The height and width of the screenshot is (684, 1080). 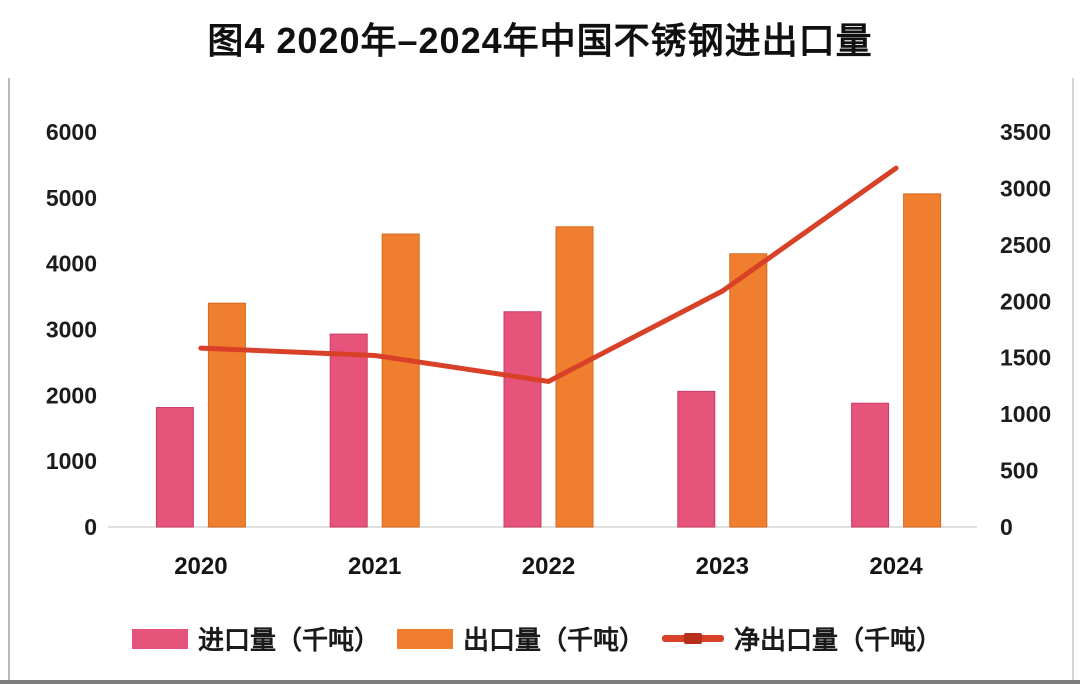 What do you see at coordinates (722, 566) in the screenshot?
I see `x-axis-label: 2023` at bounding box center [722, 566].